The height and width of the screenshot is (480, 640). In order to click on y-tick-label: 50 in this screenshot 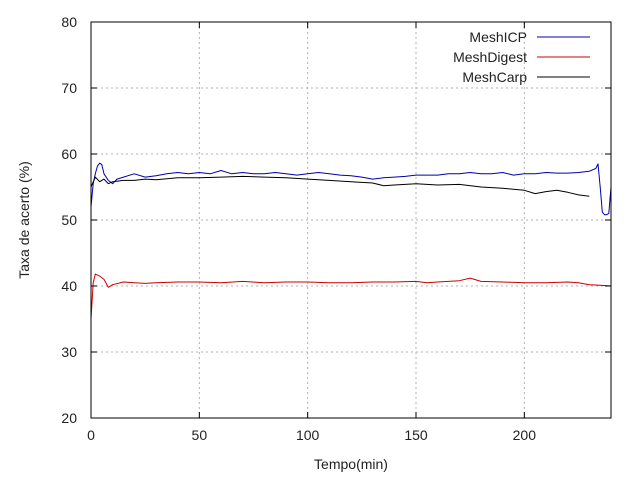, I will do `click(69, 220)`.